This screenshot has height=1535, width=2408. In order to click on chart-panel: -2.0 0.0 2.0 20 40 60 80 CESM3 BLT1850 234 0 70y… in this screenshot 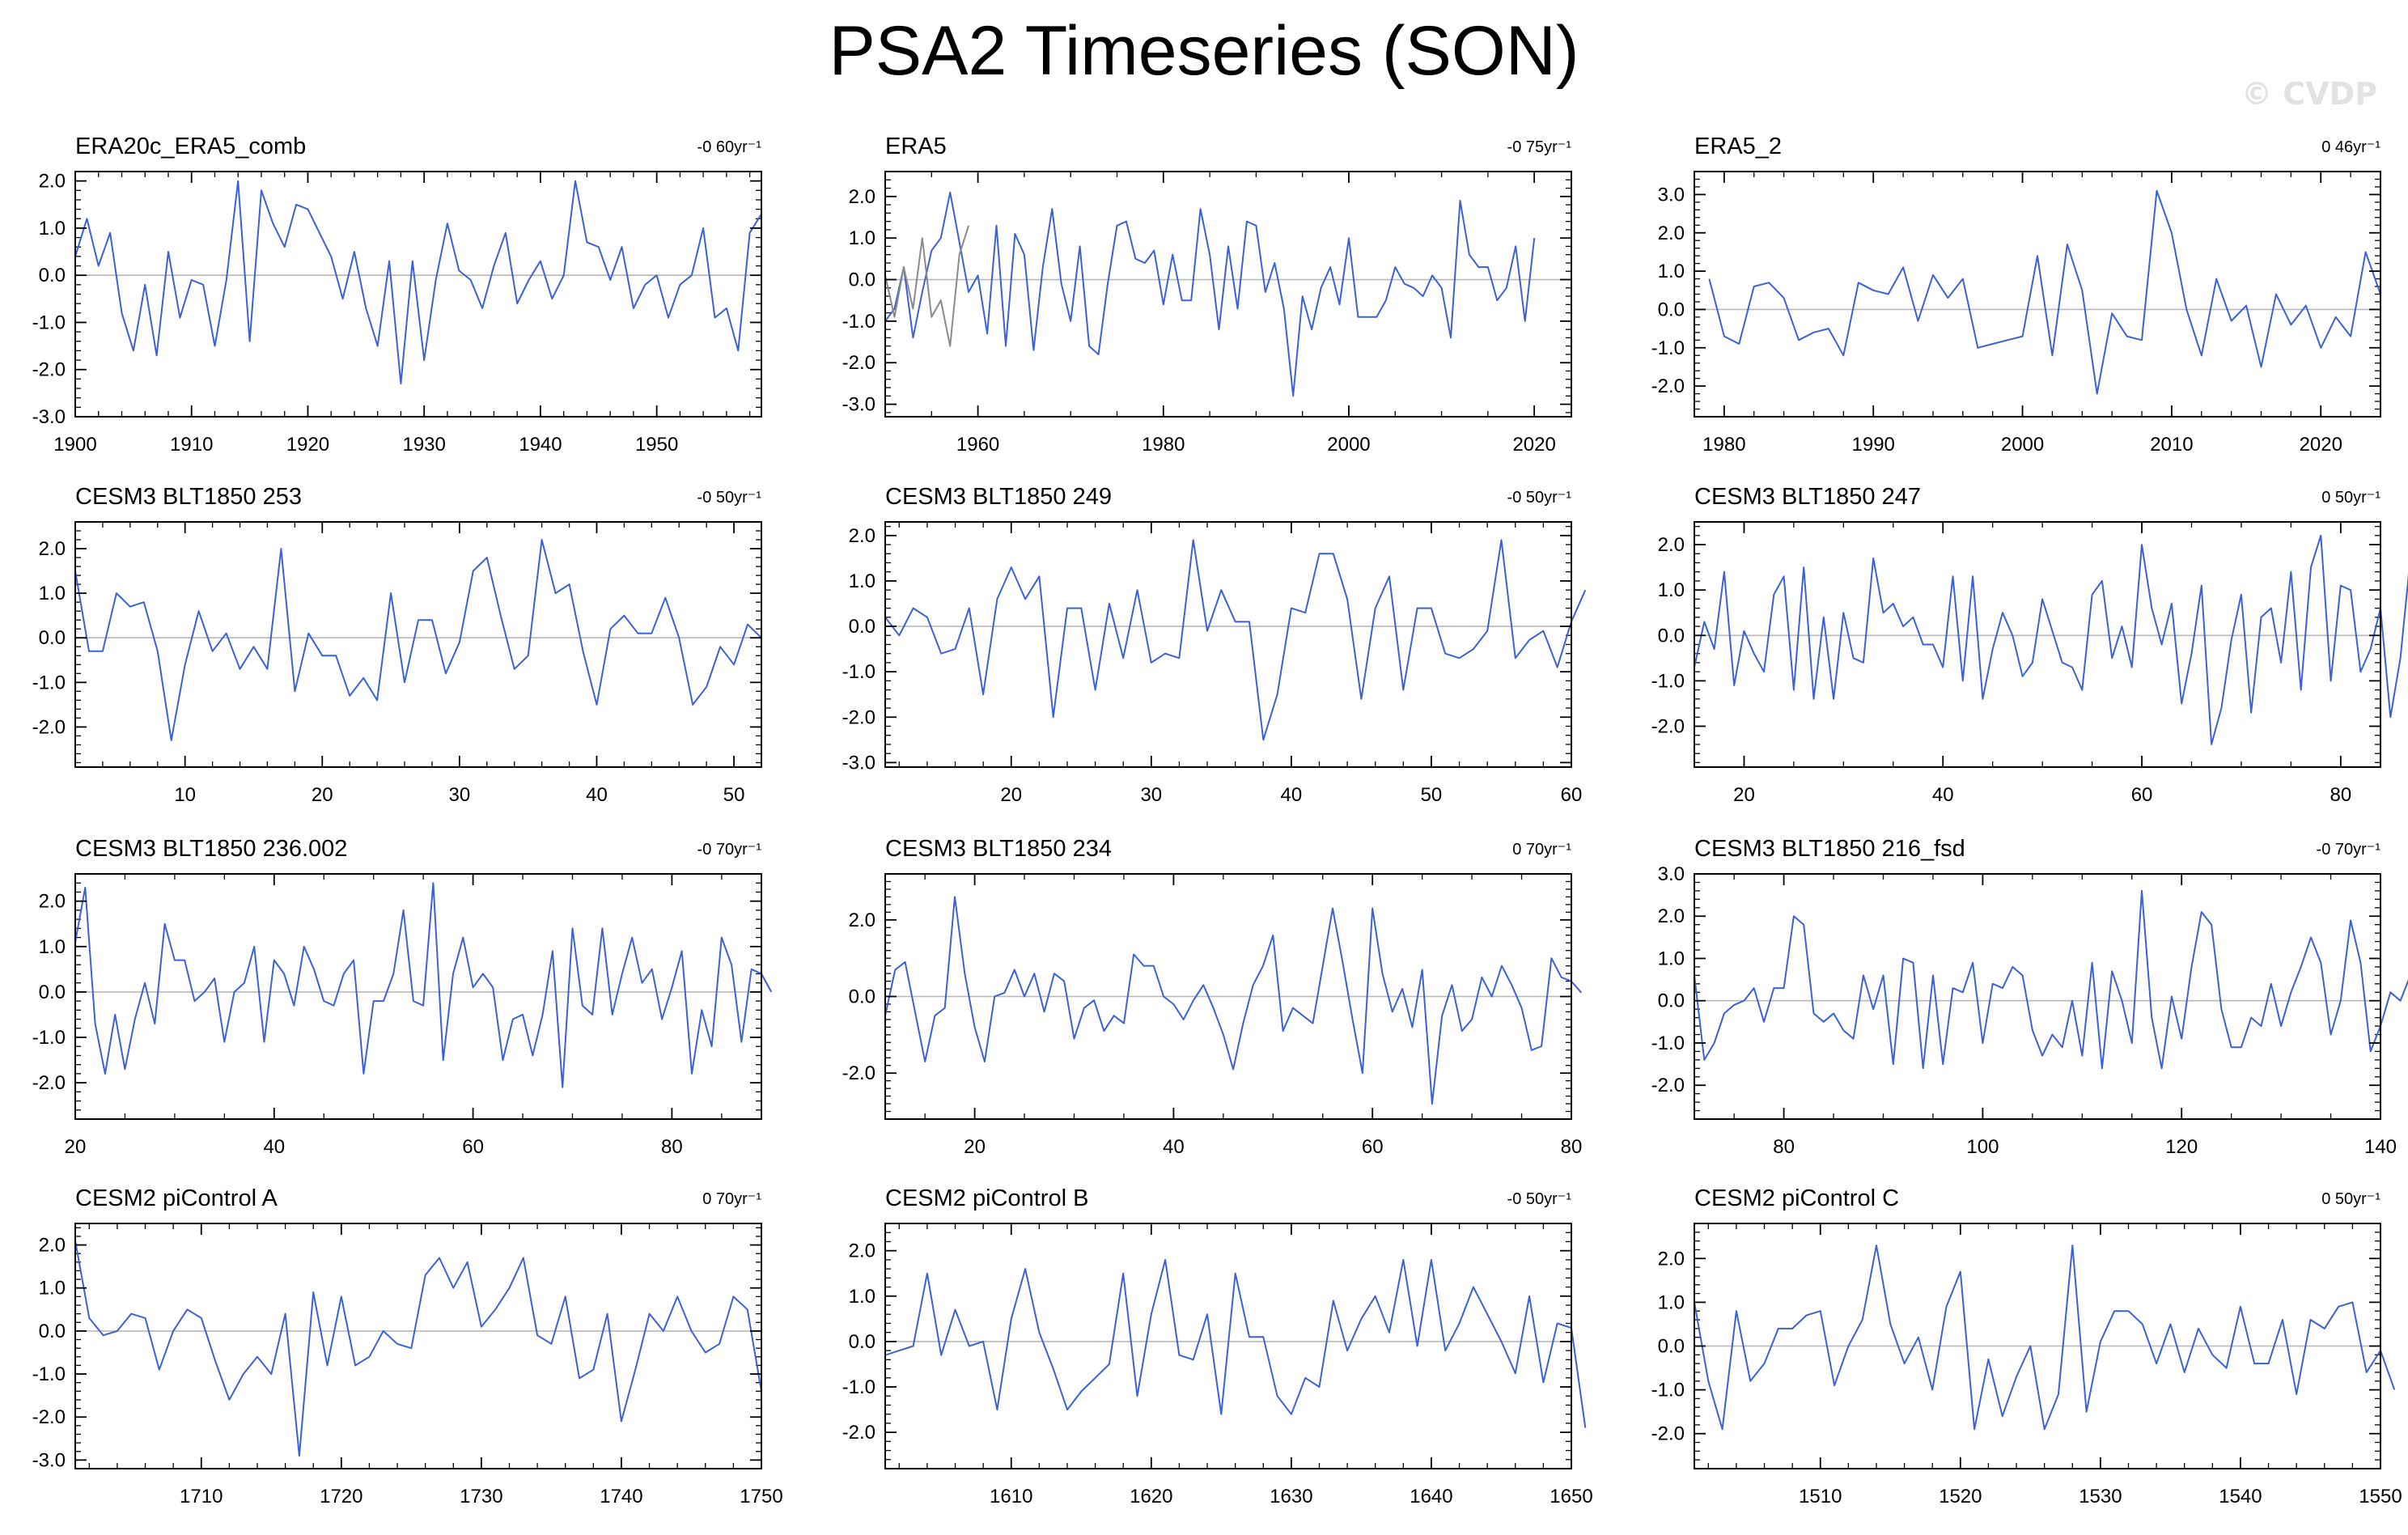, I will do `click(1212, 997)`.